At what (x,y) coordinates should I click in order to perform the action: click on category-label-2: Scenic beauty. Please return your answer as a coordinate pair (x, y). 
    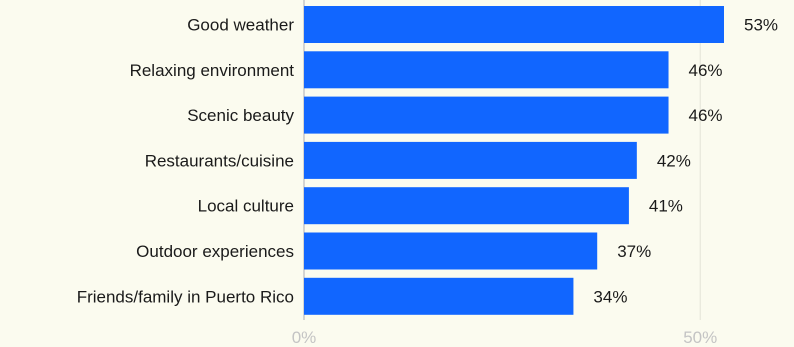
    Looking at the image, I should click on (240, 115).